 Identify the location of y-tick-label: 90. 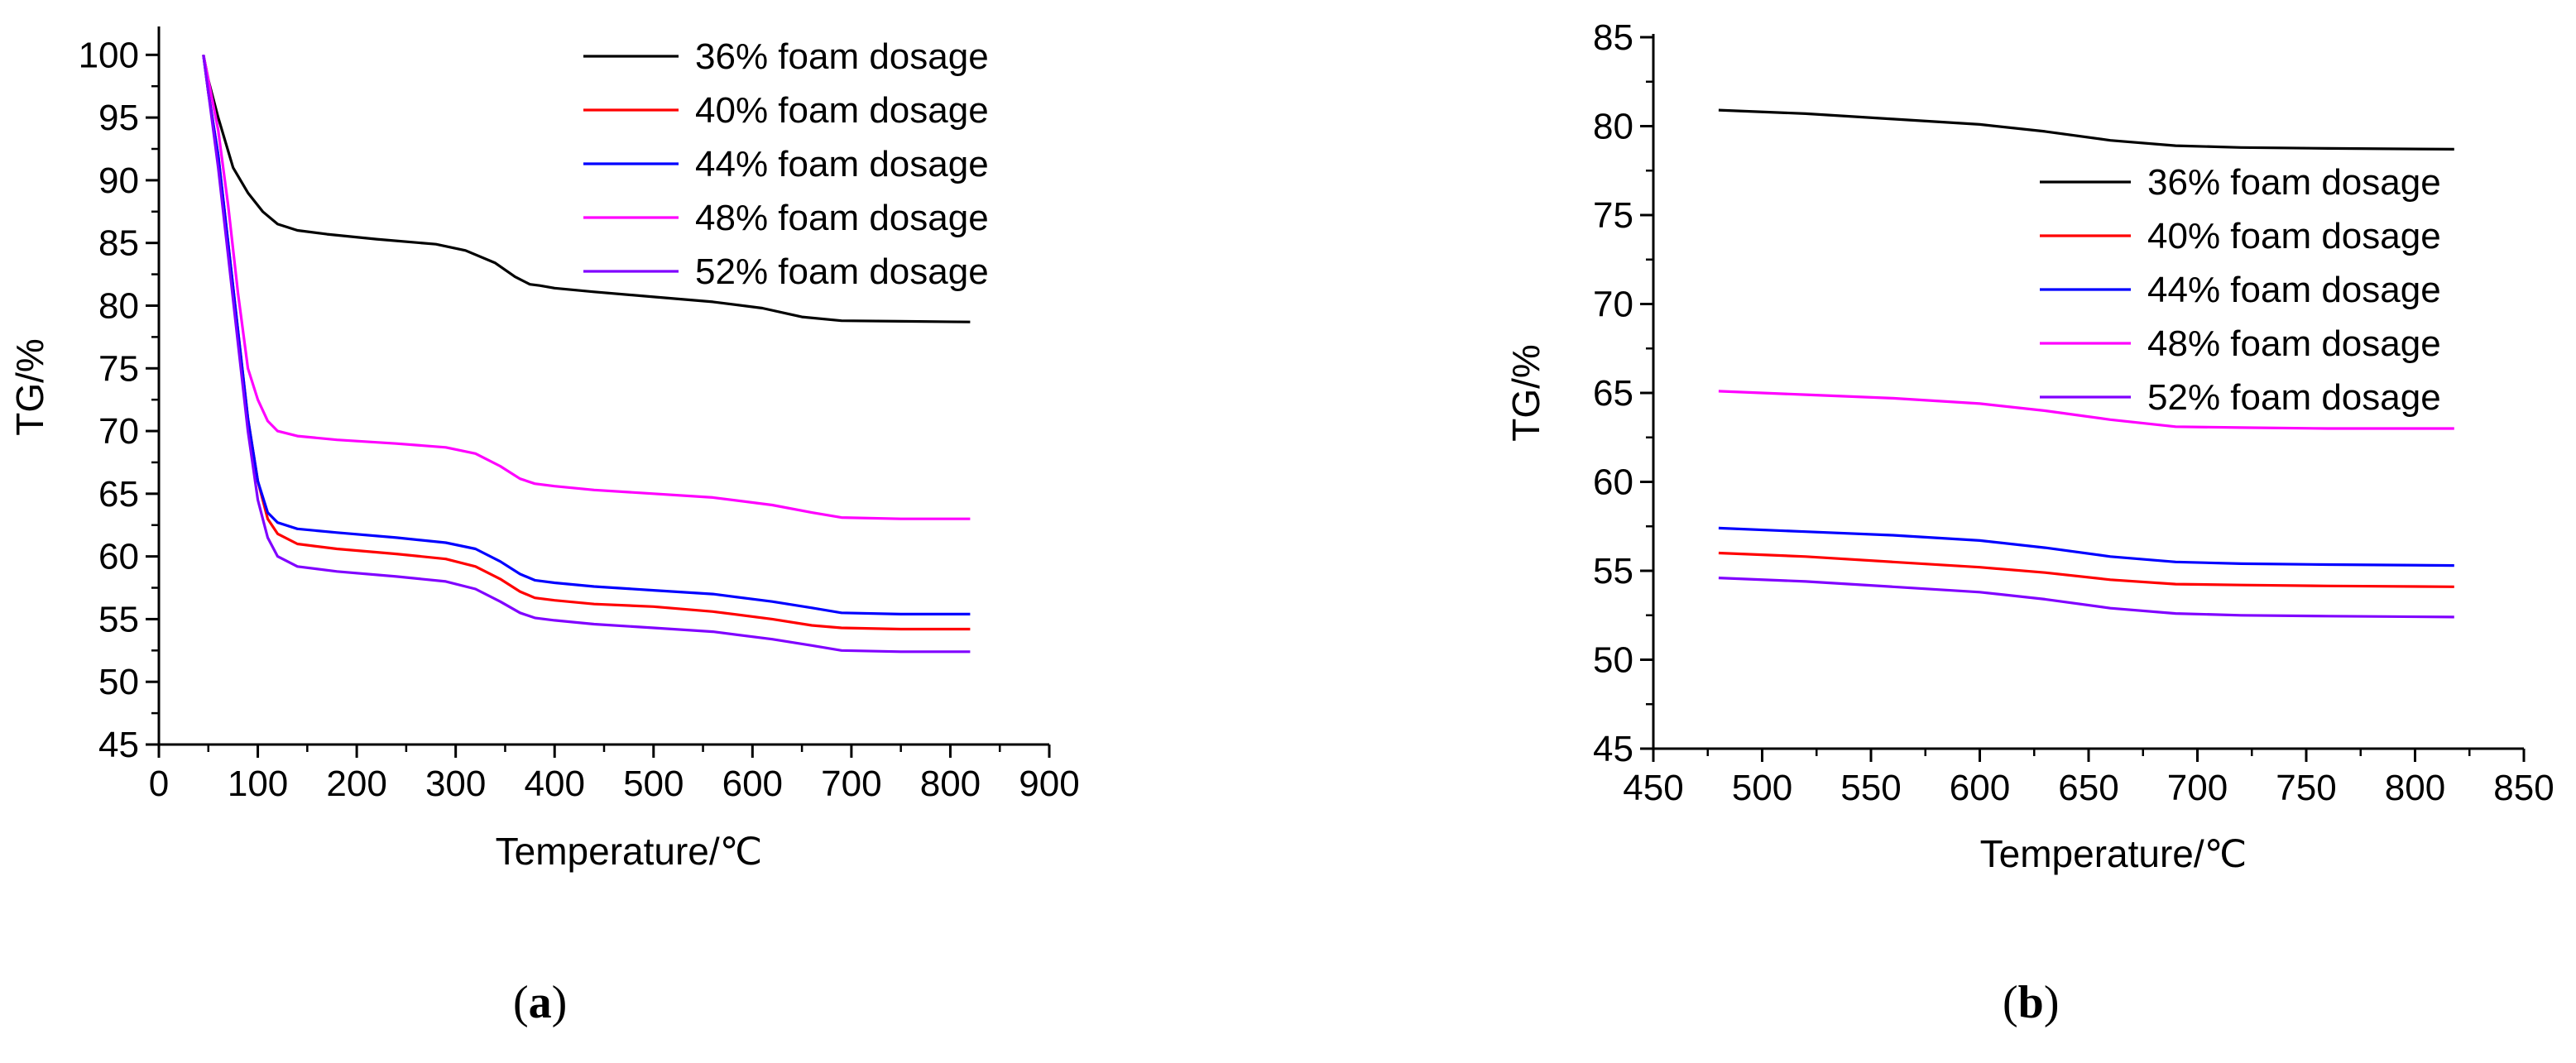
(119, 180).